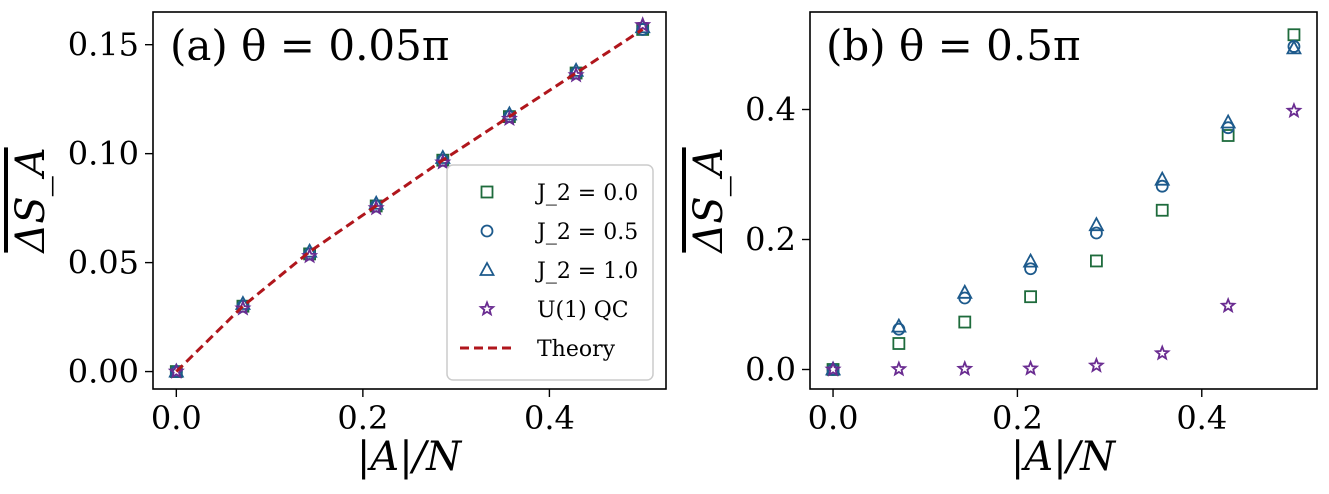 Image resolution: width=1329 pixels, height=494 pixels. Describe the element at coordinates (487, 268) in the screenshot. I see `legend-marker-triangle` at that location.